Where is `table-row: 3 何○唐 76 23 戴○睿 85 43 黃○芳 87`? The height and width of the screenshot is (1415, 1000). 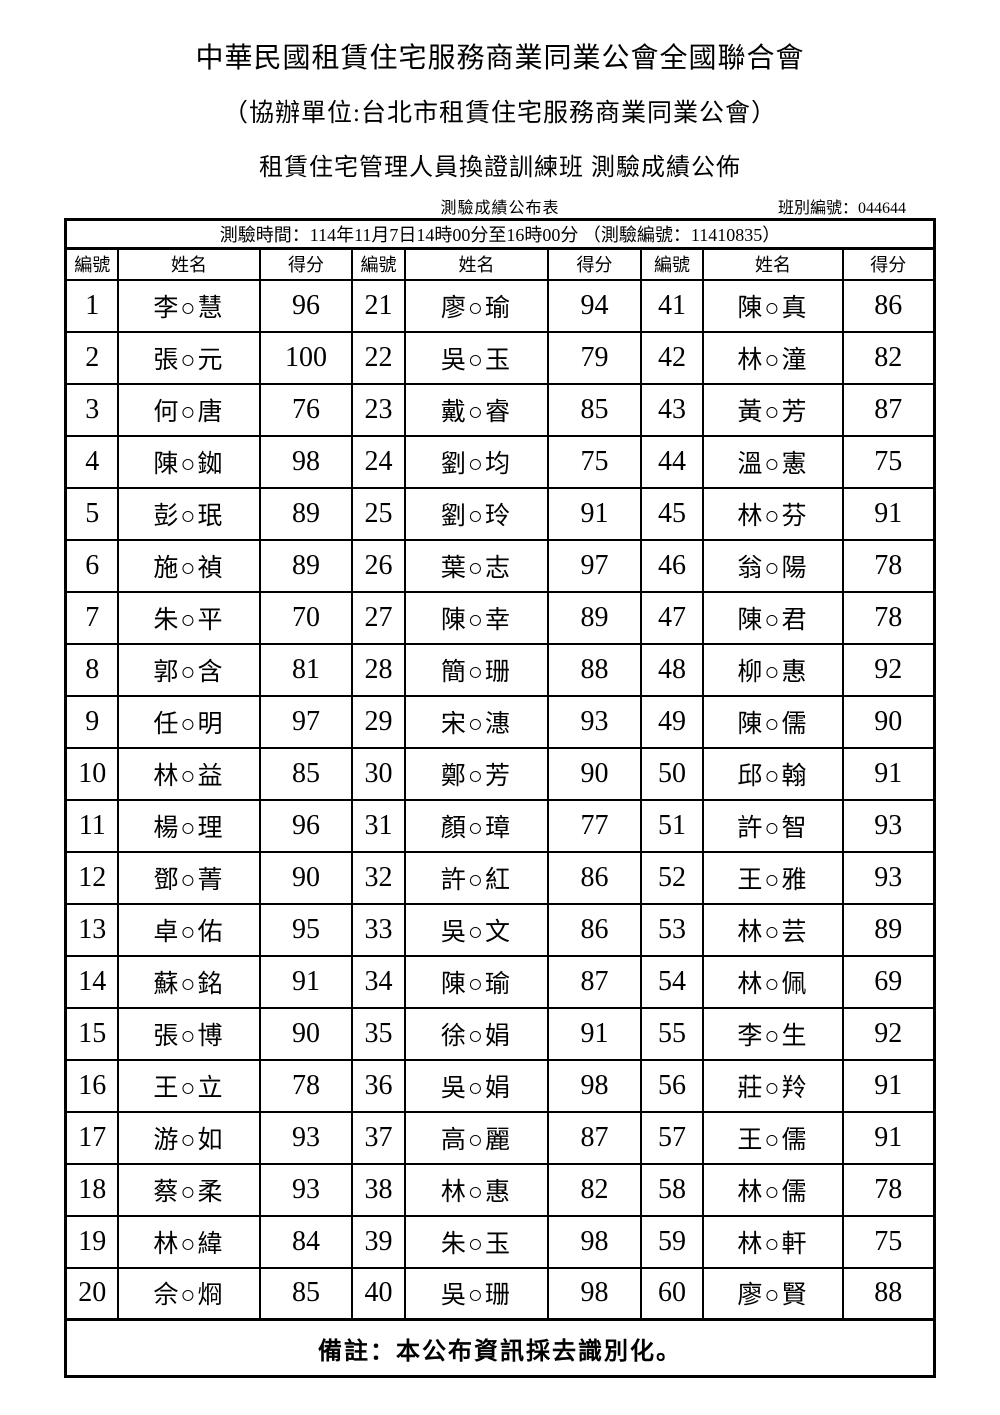
table-row: 3 何○唐 76 23 戴○睿 85 43 黃○芳 87 is located at coordinates (500, 409).